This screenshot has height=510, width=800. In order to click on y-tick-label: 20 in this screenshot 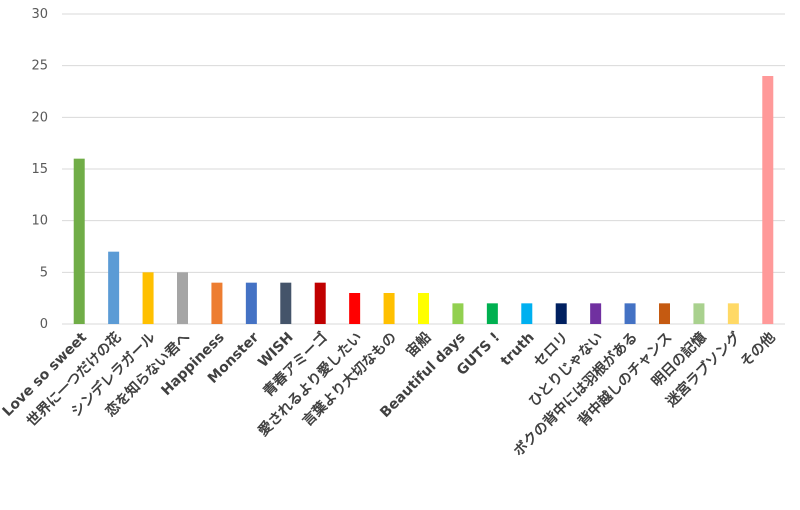, I will do `click(39, 117)`.